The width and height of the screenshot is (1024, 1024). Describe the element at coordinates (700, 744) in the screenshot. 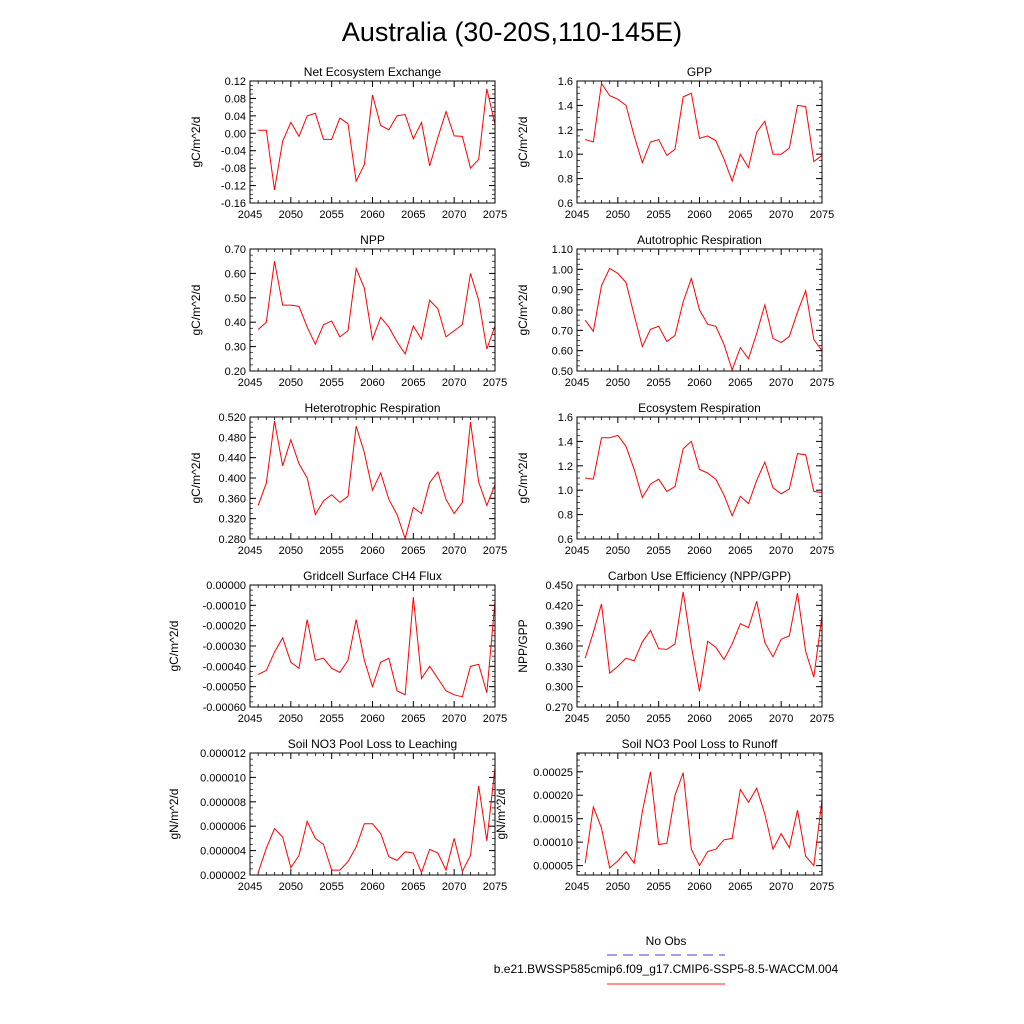

I see `panel-title: Soil NO3 Pool Loss to Runoff` at that location.